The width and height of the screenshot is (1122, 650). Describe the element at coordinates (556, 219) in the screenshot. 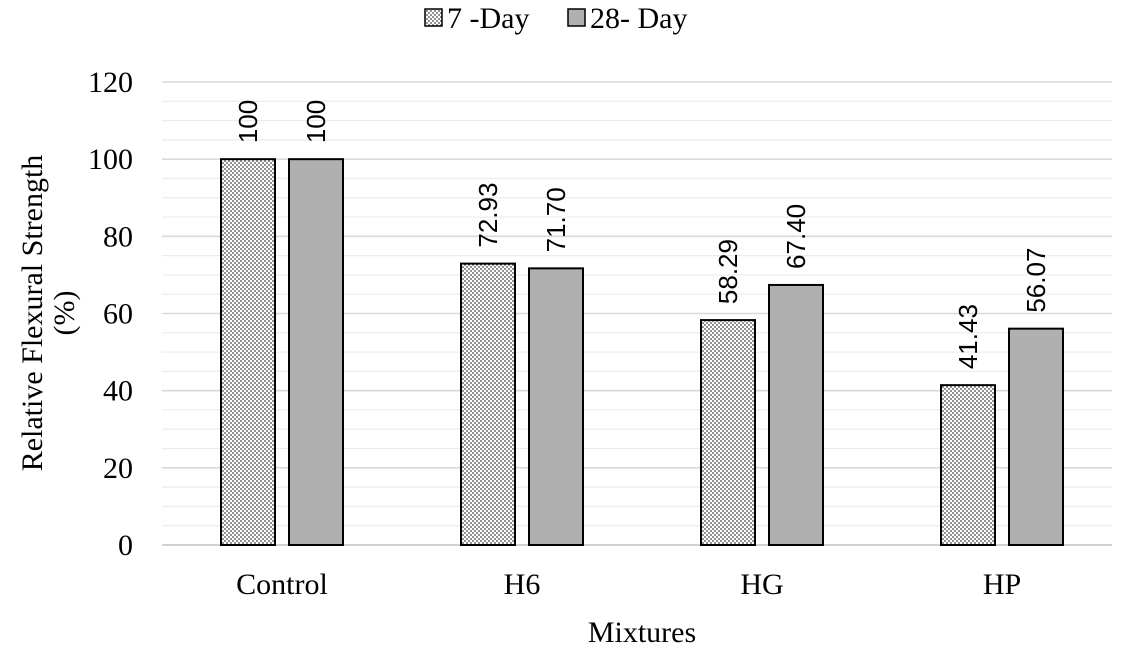

I see `data-label: 71.70` at that location.